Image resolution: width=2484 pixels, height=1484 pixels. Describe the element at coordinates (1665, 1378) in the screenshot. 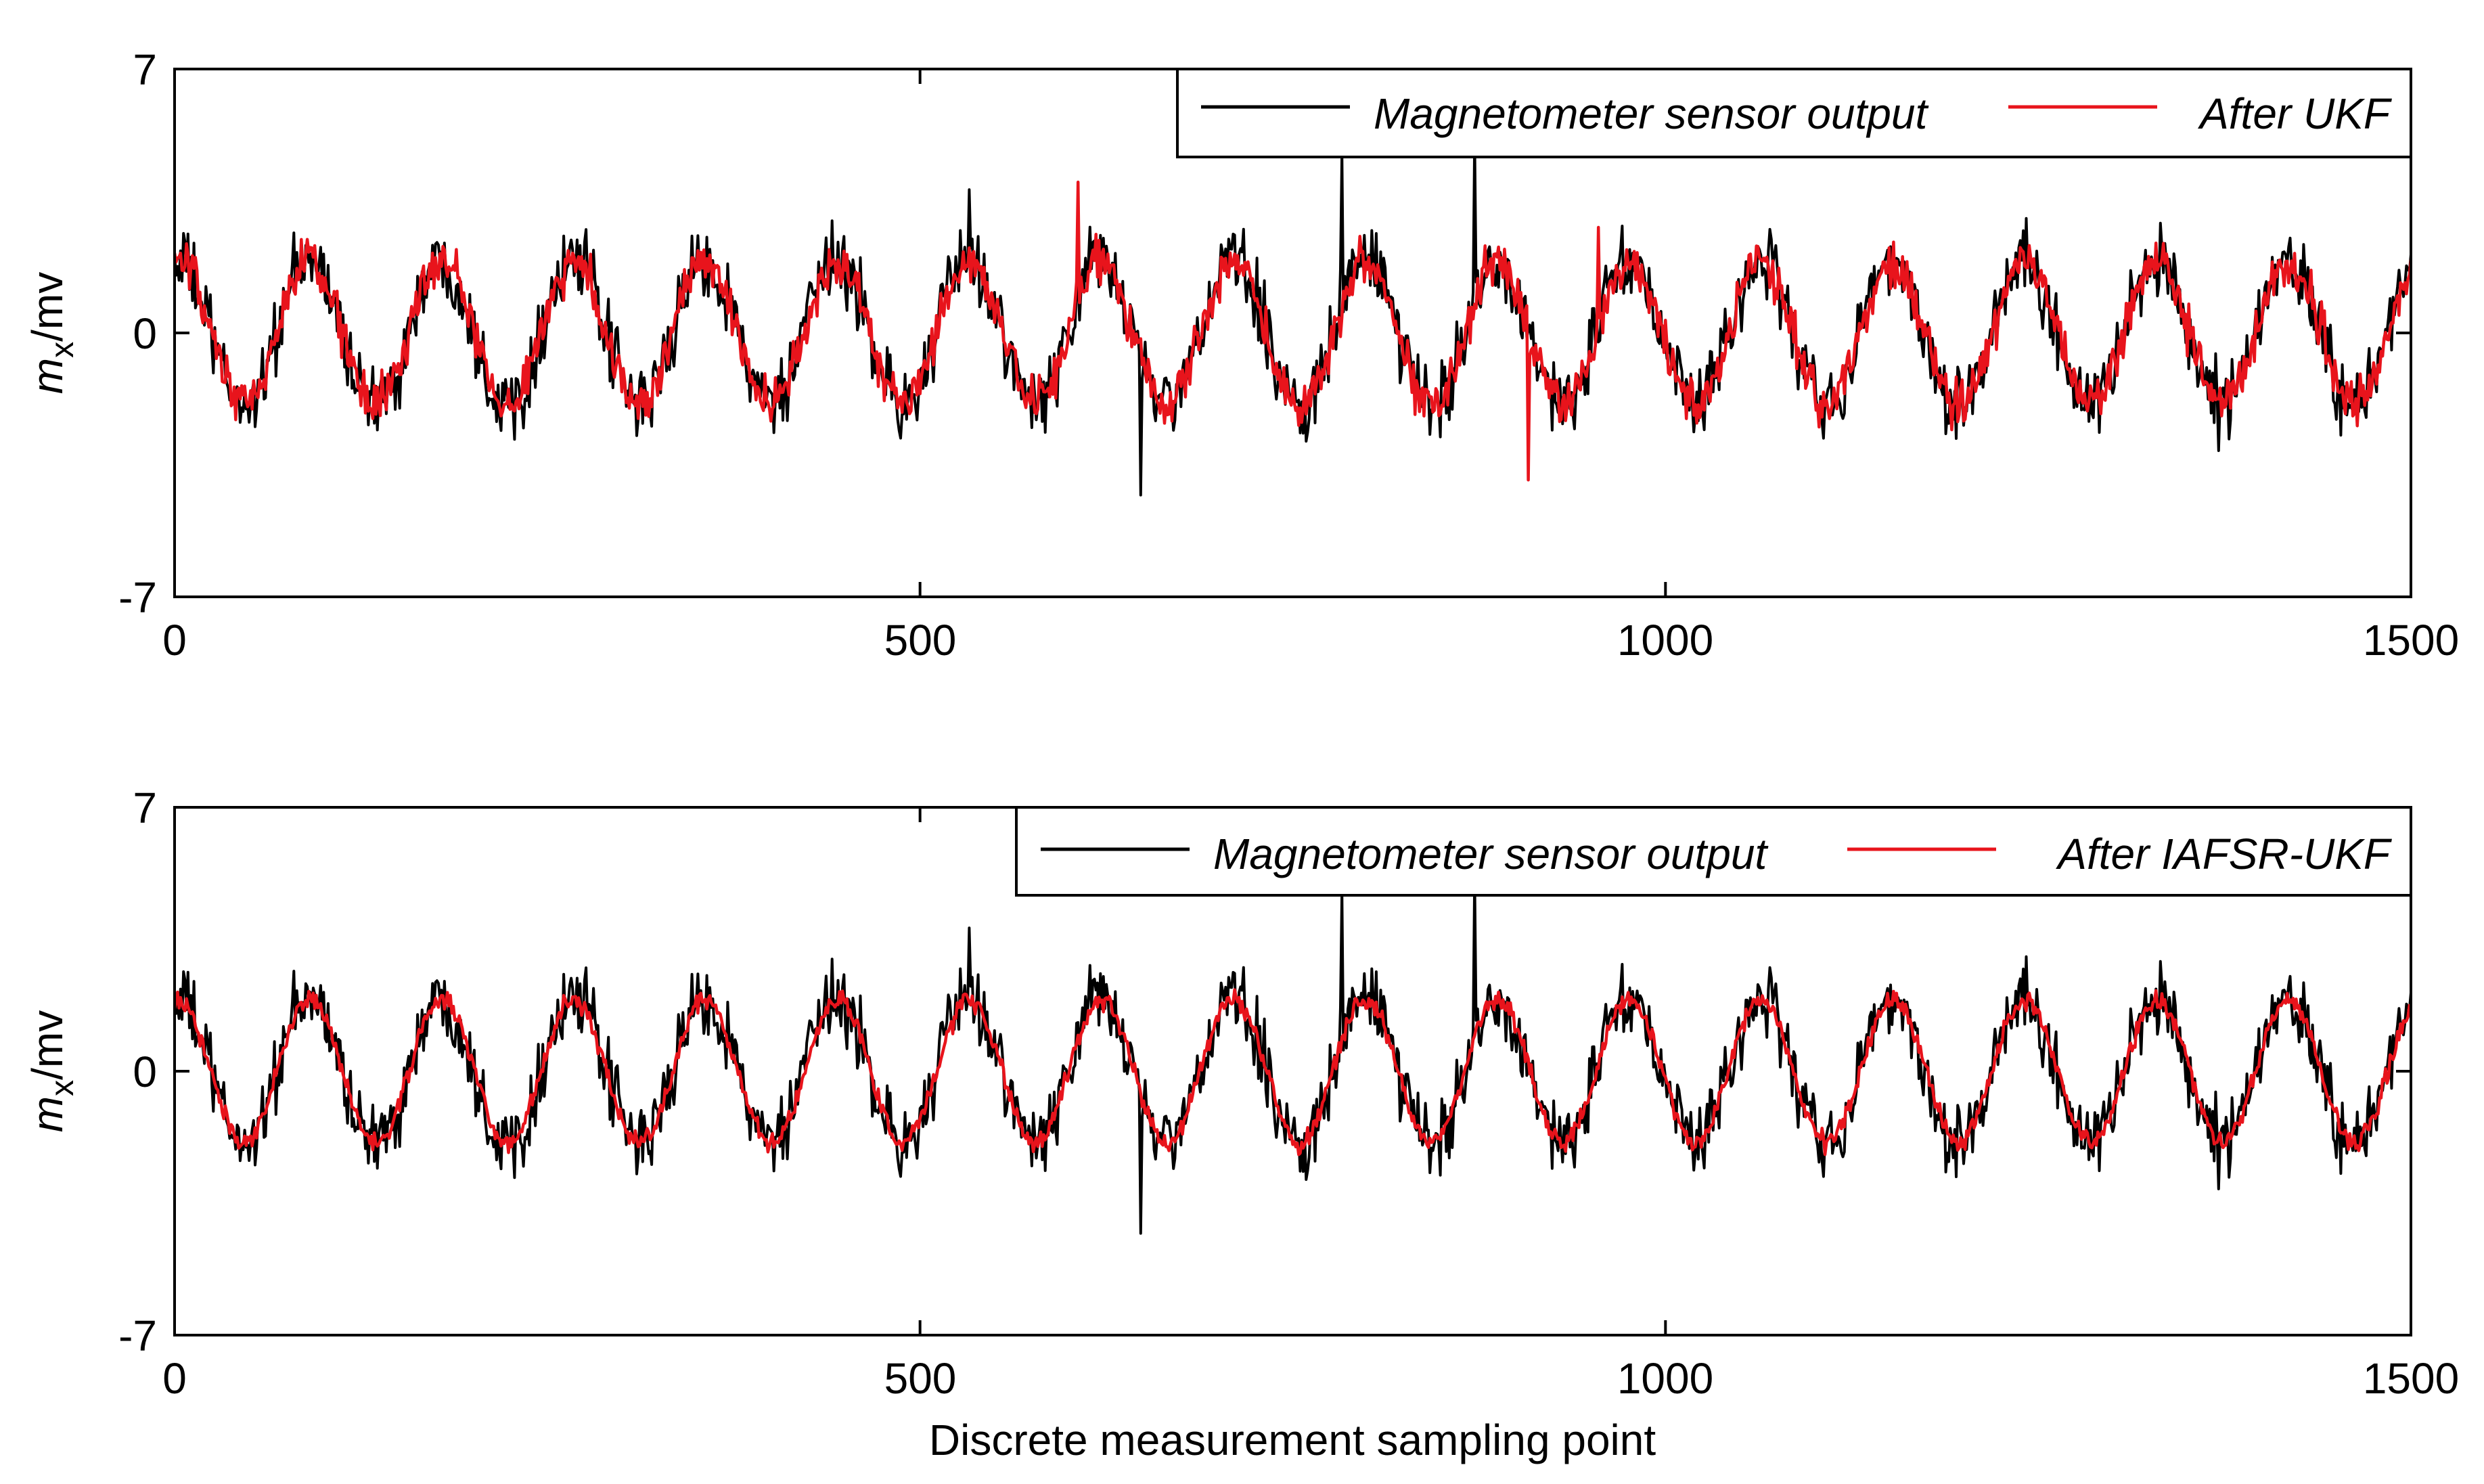

I see `bottom-xtick-label-1000: 1000` at that location.